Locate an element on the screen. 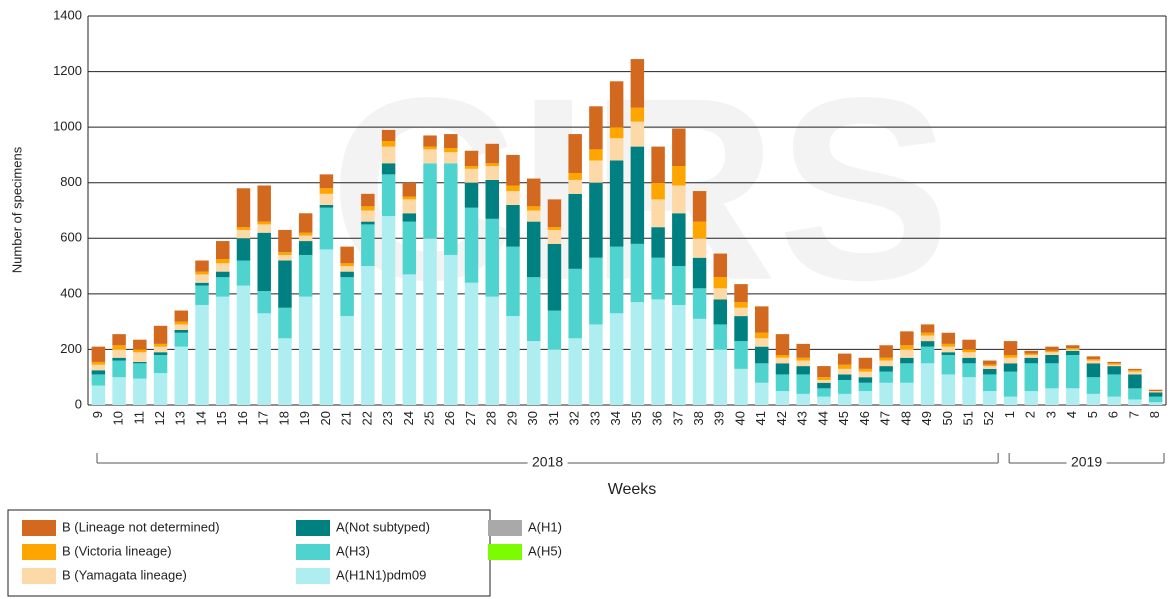  x-tick-label: 42 is located at coordinates (781, 418).